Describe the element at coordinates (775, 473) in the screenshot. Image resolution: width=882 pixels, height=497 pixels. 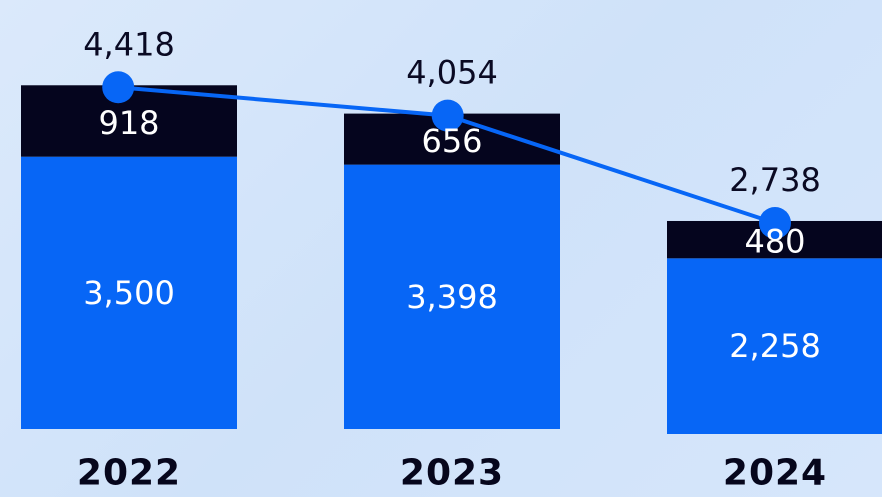
I see `category-label-2024: 2024` at that location.